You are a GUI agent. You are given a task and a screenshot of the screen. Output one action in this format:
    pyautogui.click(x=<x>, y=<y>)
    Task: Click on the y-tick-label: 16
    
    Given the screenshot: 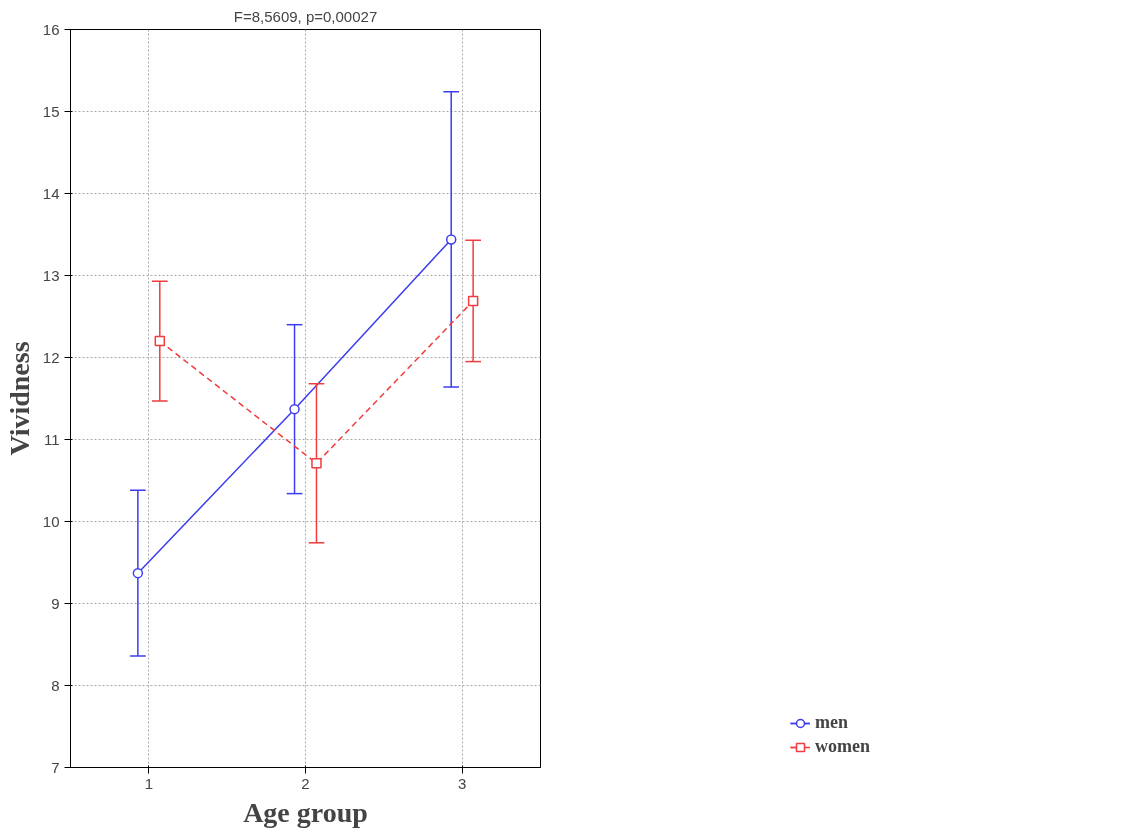 What is the action you would take?
    pyautogui.click(x=51, y=29)
    